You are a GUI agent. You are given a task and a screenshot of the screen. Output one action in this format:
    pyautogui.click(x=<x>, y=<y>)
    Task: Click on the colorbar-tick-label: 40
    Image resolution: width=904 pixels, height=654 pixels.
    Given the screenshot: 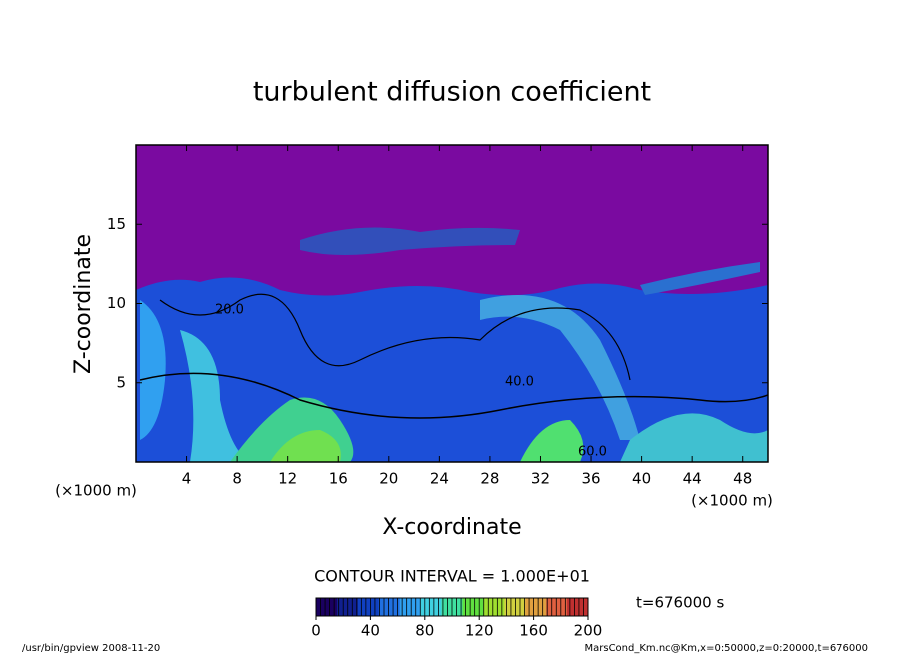 What is the action you would take?
    pyautogui.click(x=370, y=631)
    